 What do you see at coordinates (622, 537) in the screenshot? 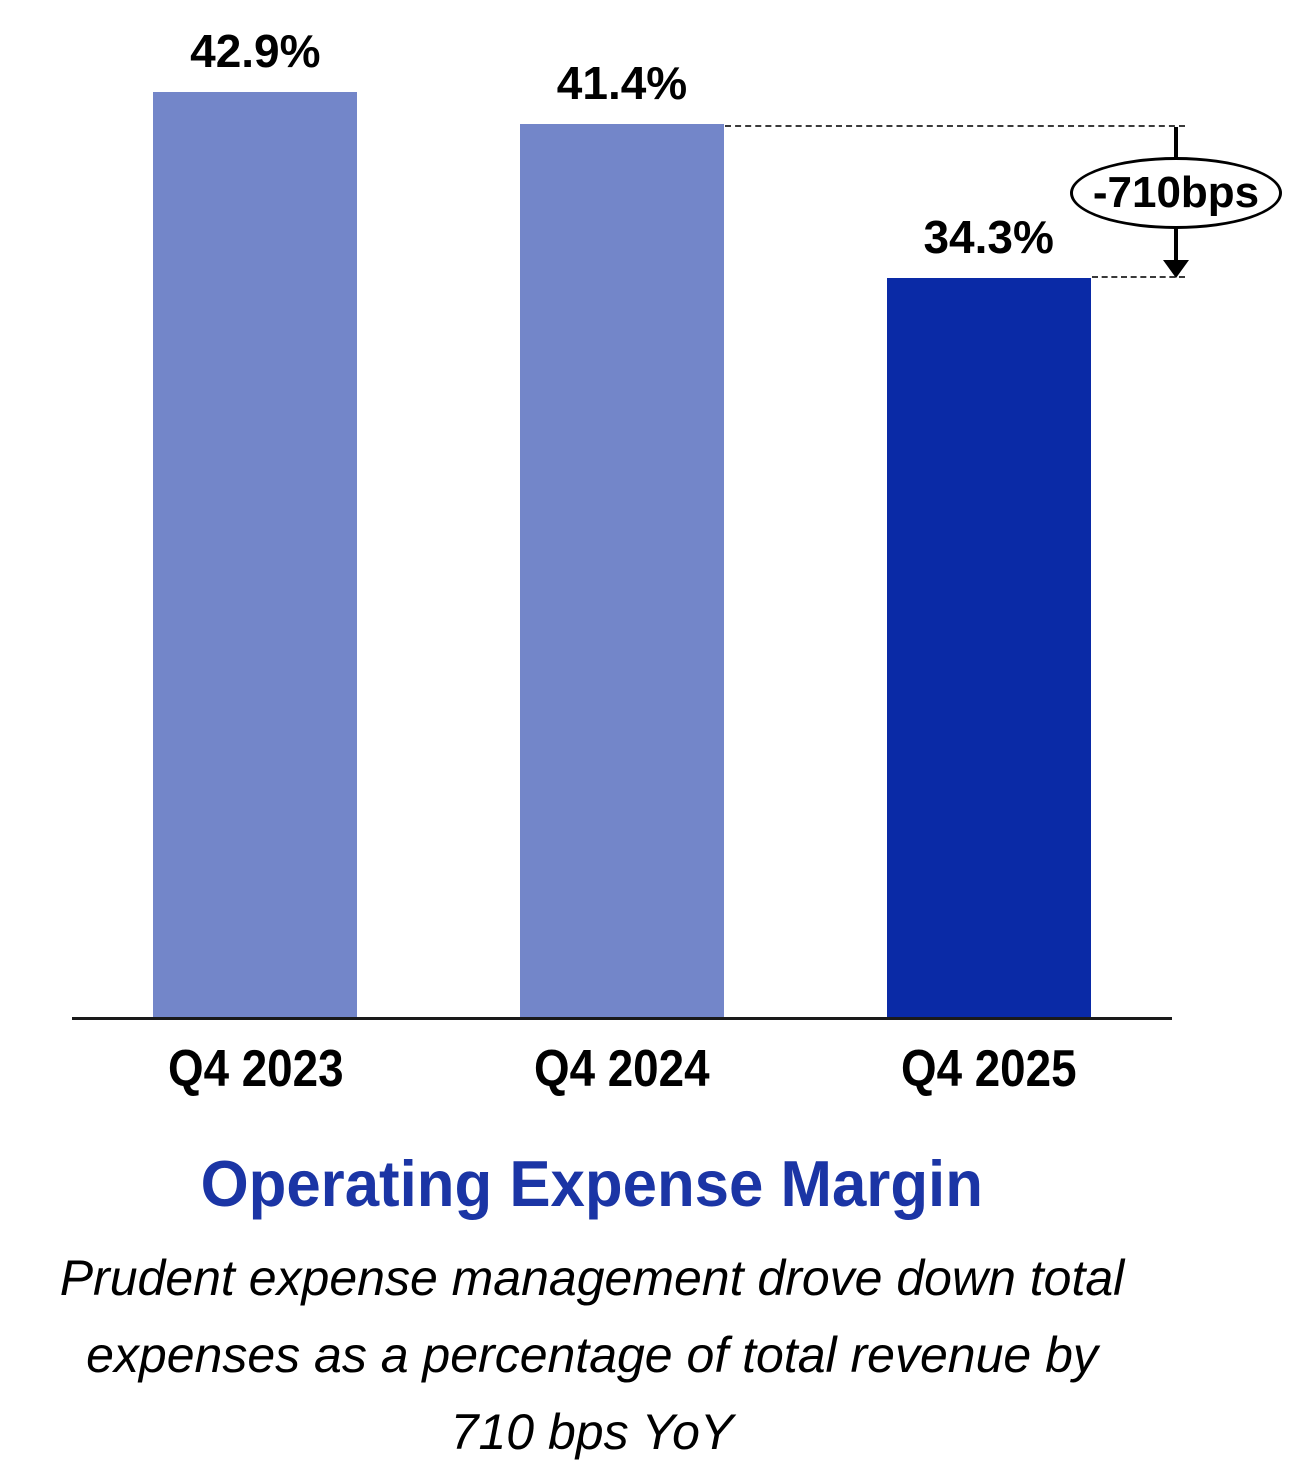
I see `bar: 41.4%` at bounding box center [622, 537].